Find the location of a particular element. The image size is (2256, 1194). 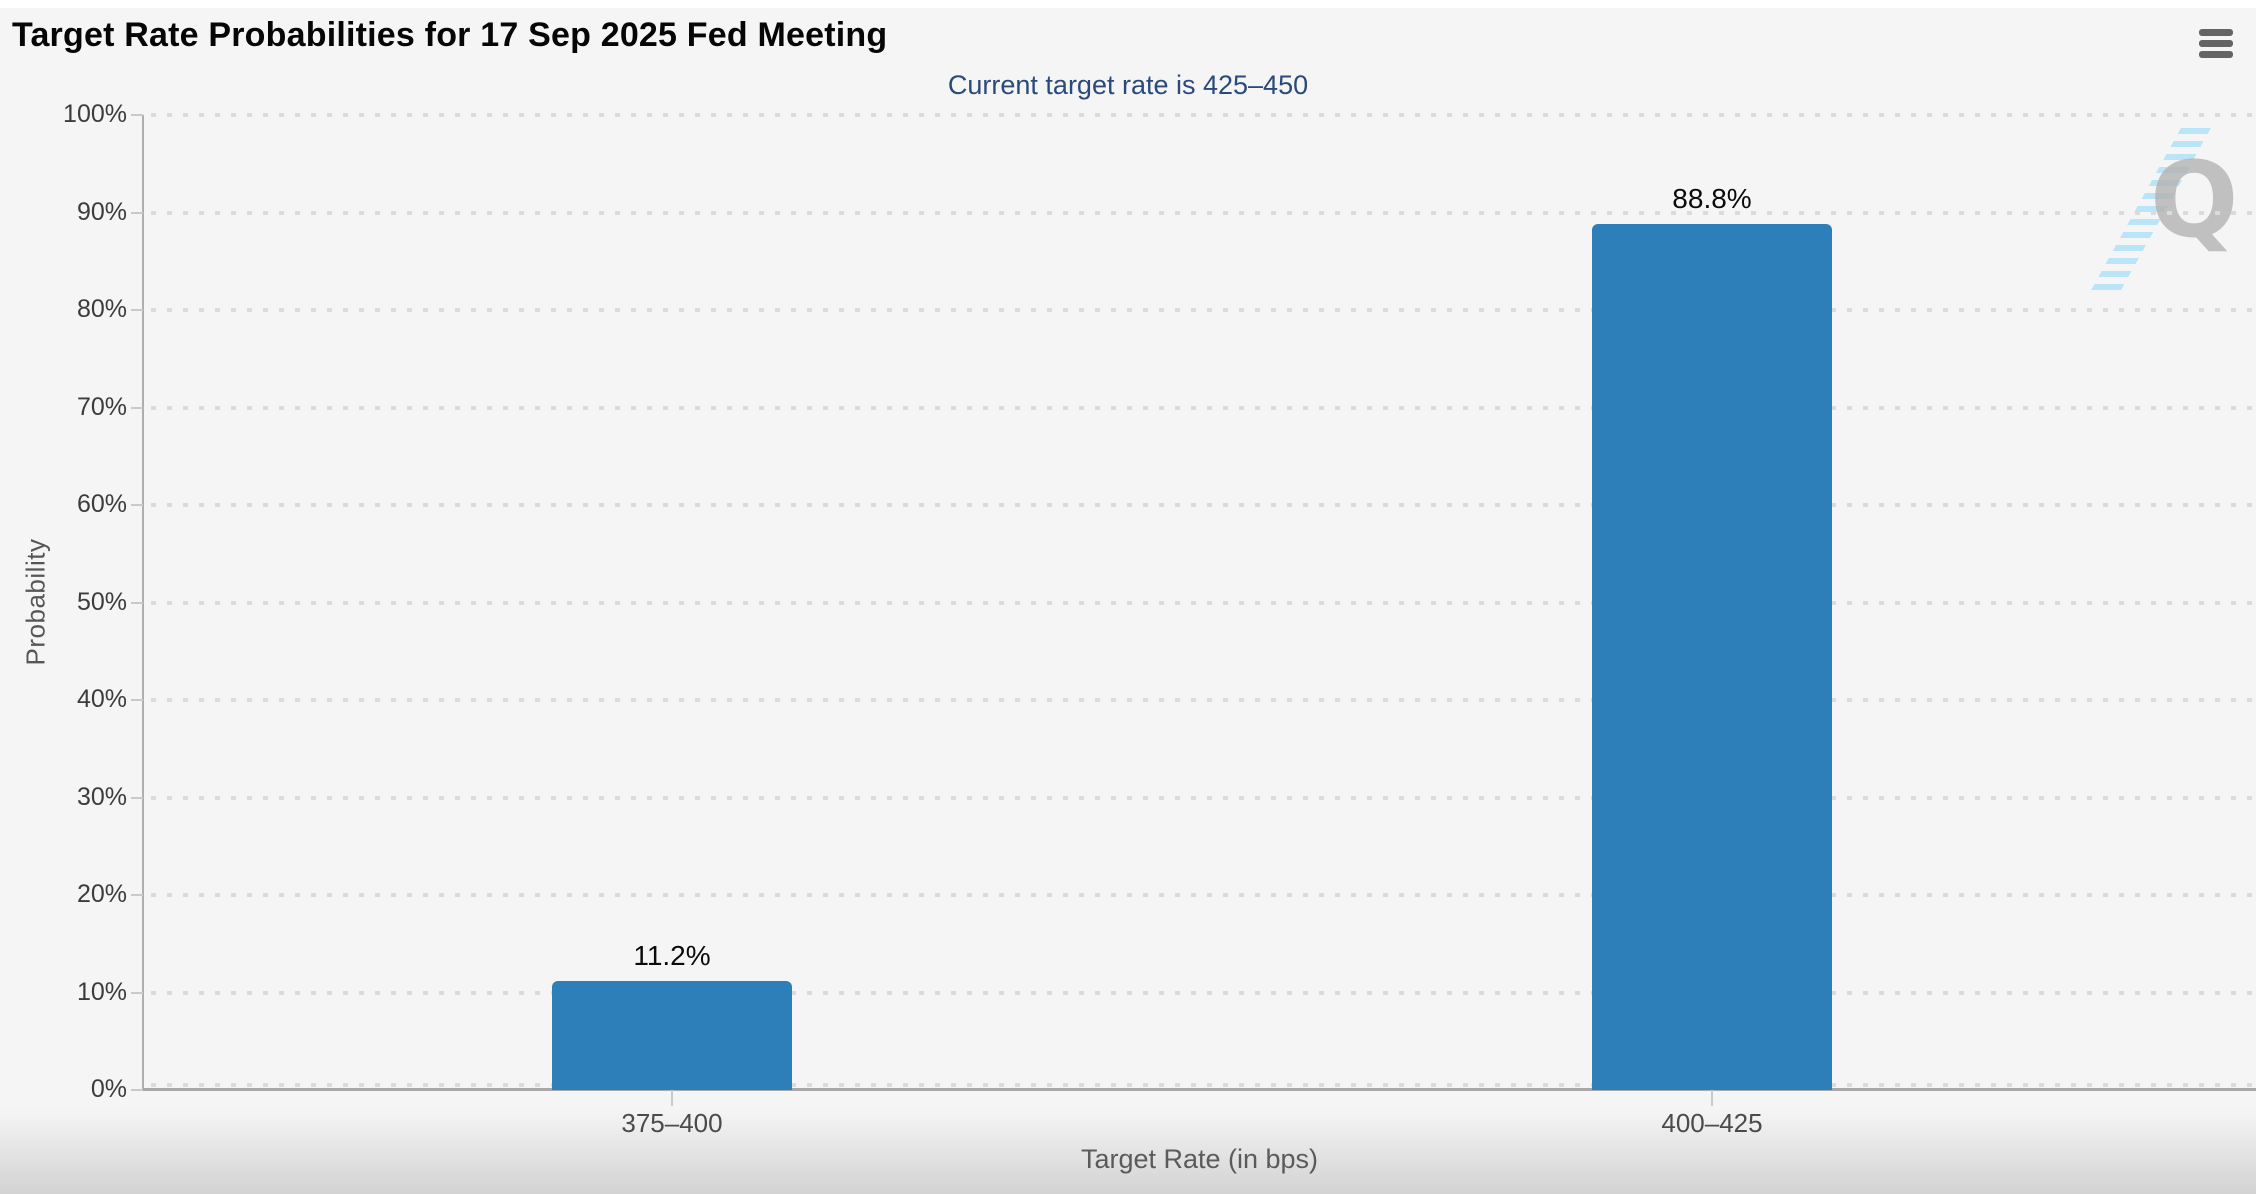

y-tick-label: 70% is located at coordinates (101, 406).